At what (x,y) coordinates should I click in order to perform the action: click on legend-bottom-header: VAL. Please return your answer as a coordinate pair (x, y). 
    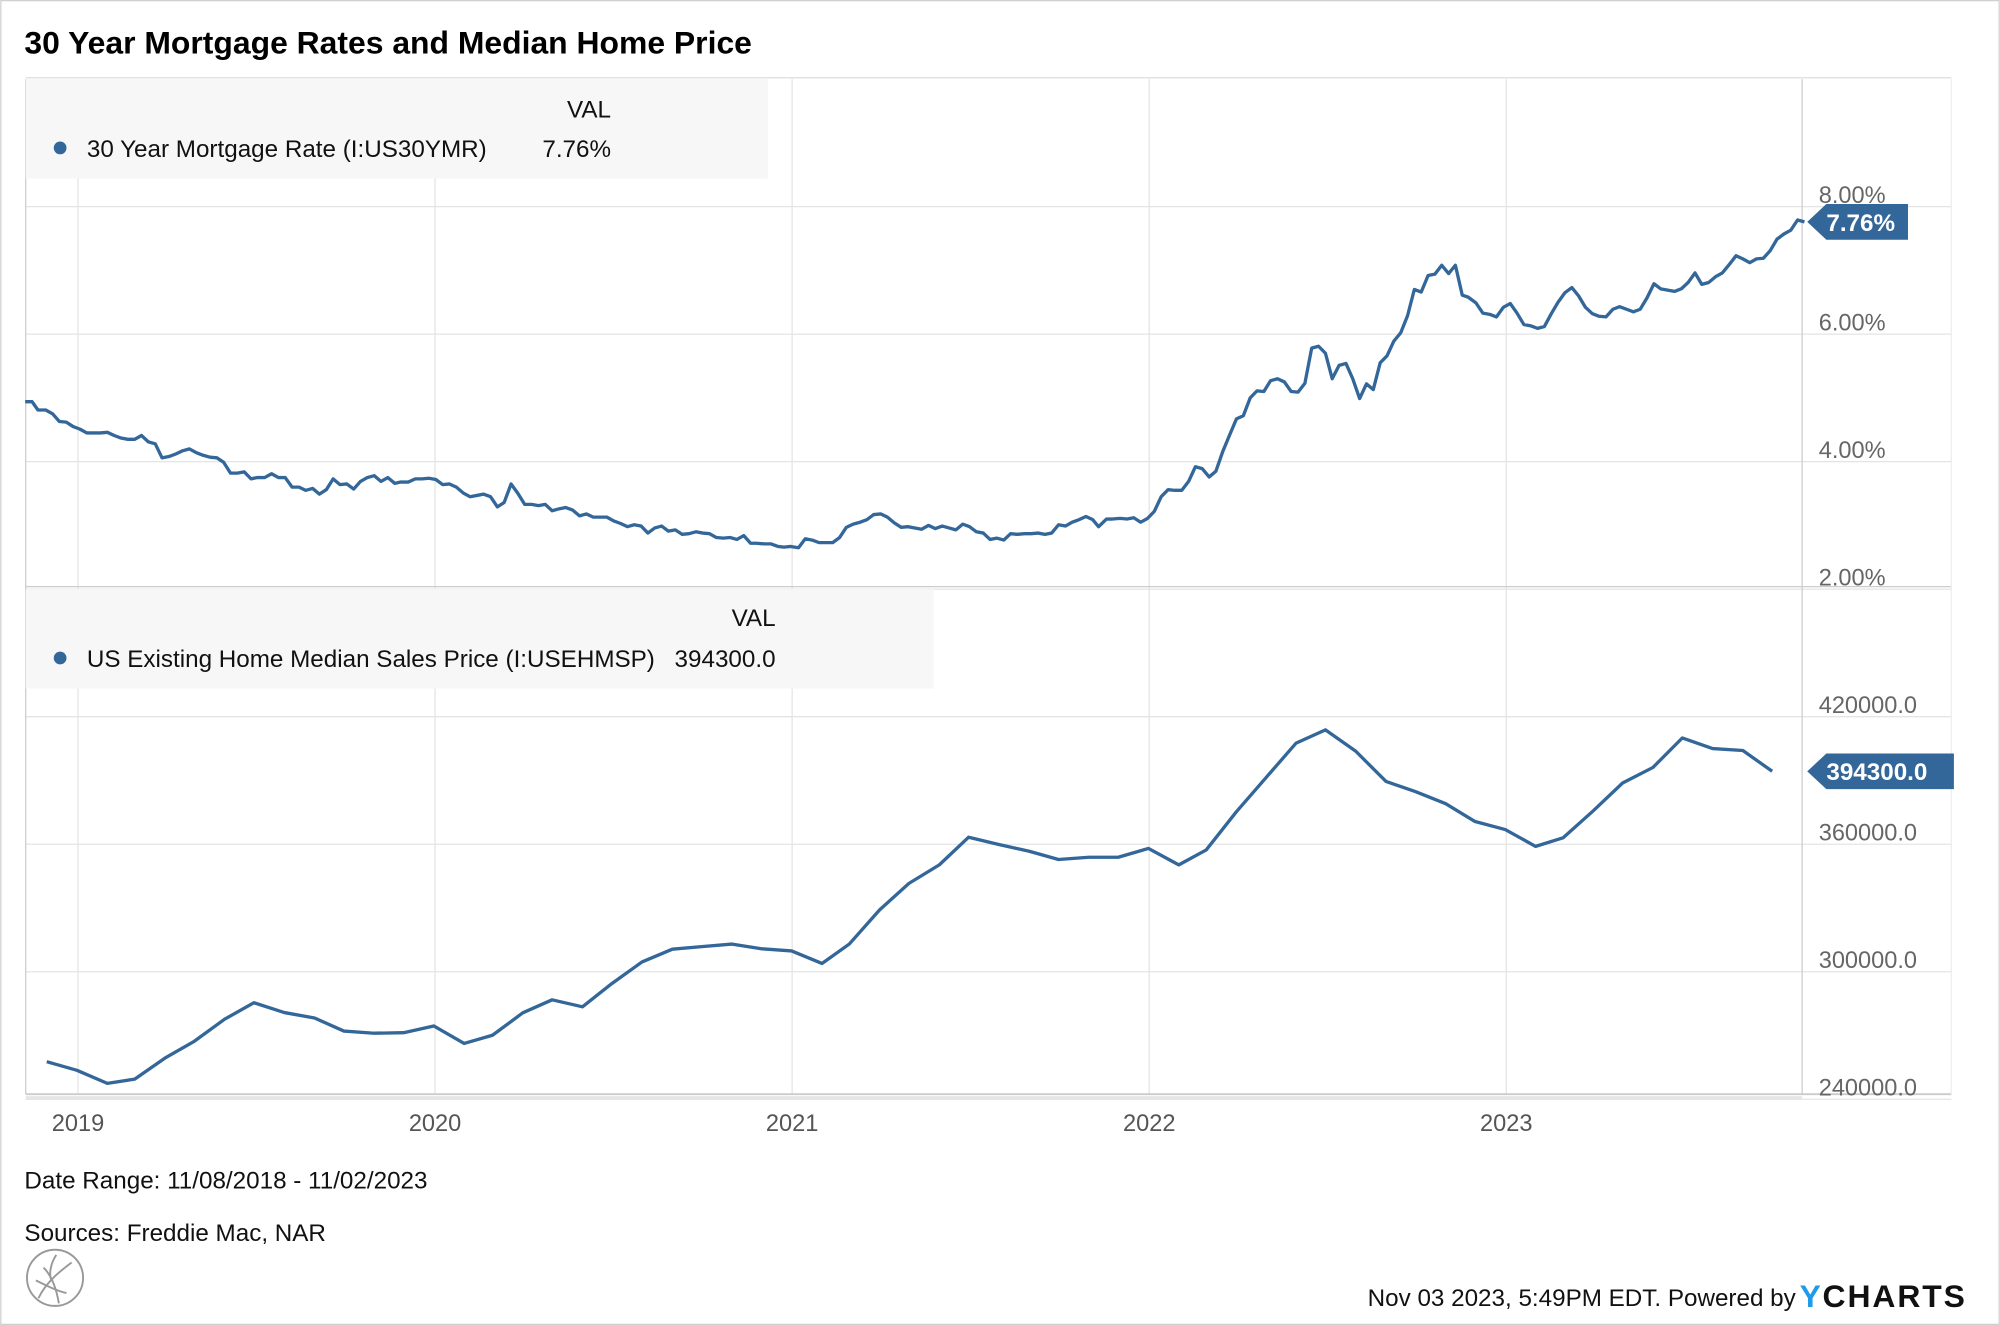
    Looking at the image, I should click on (754, 618).